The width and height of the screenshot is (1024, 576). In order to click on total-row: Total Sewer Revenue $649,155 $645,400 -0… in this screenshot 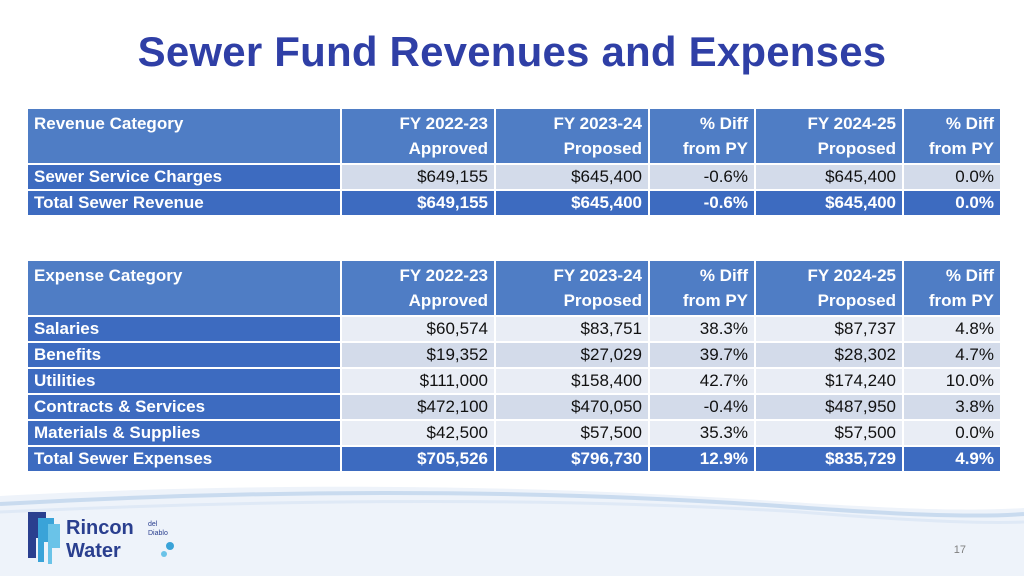, I will do `click(514, 203)`.